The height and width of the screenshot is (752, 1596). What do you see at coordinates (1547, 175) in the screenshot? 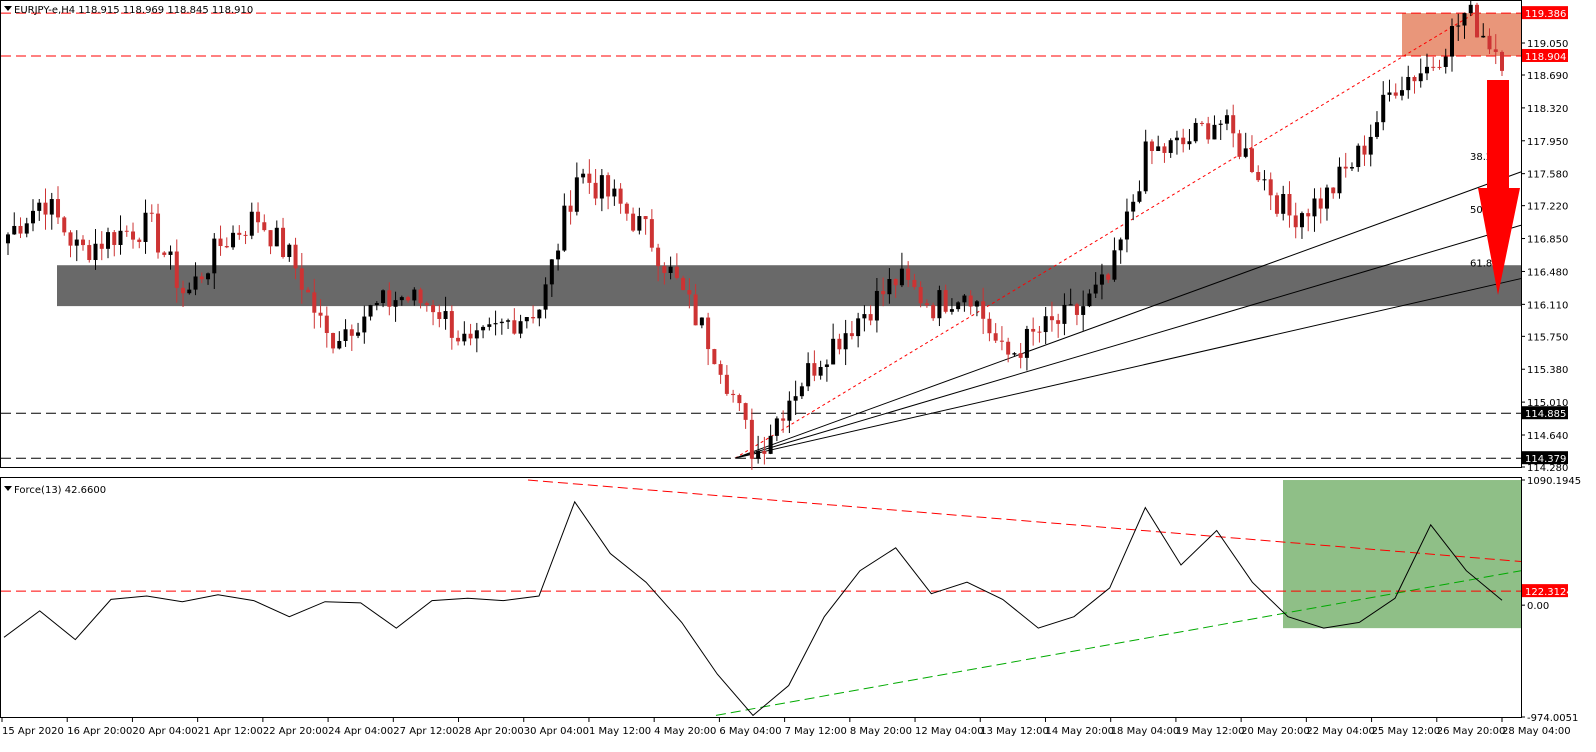
I see `price-tick-label: 117.580` at bounding box center [1547, 175].